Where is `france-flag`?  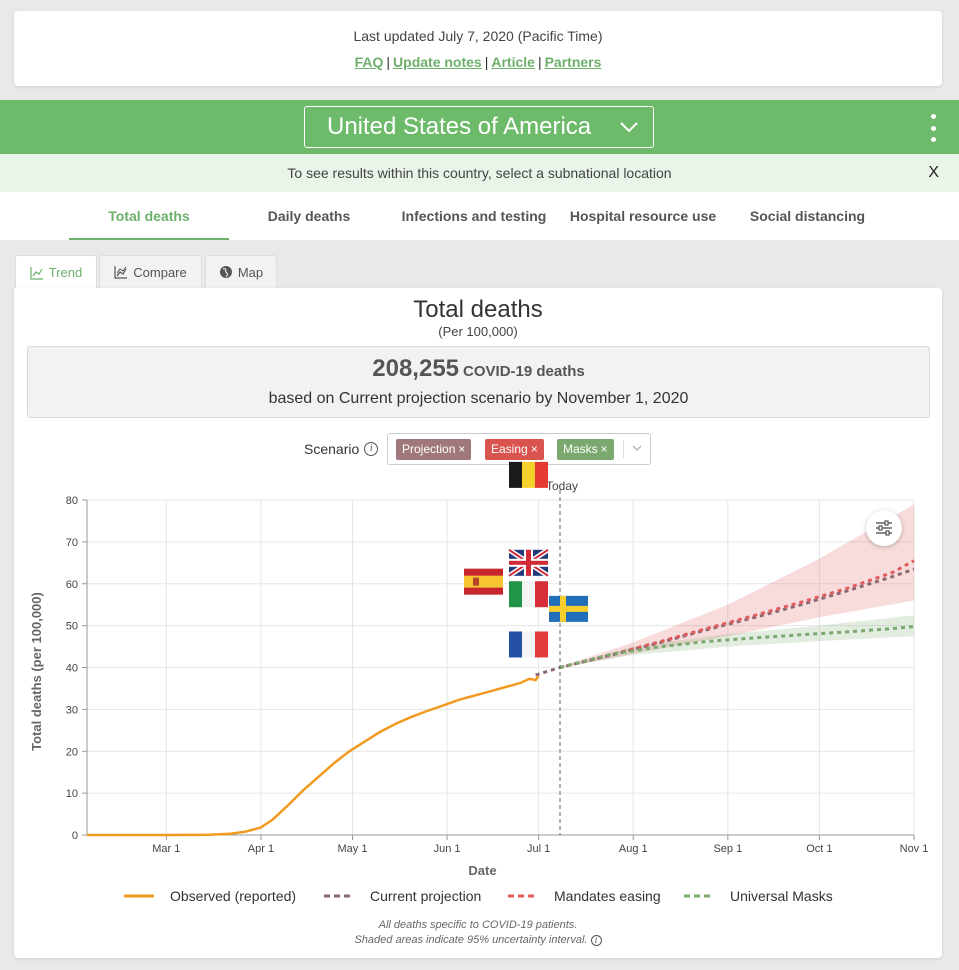
france-flag is located at coordinates (528, 644).